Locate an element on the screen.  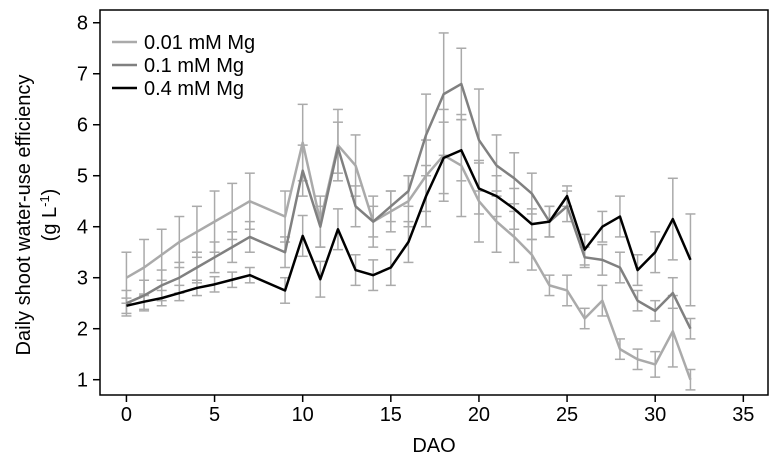
y-tick-label: 1 is located at coordinates (82, 381).